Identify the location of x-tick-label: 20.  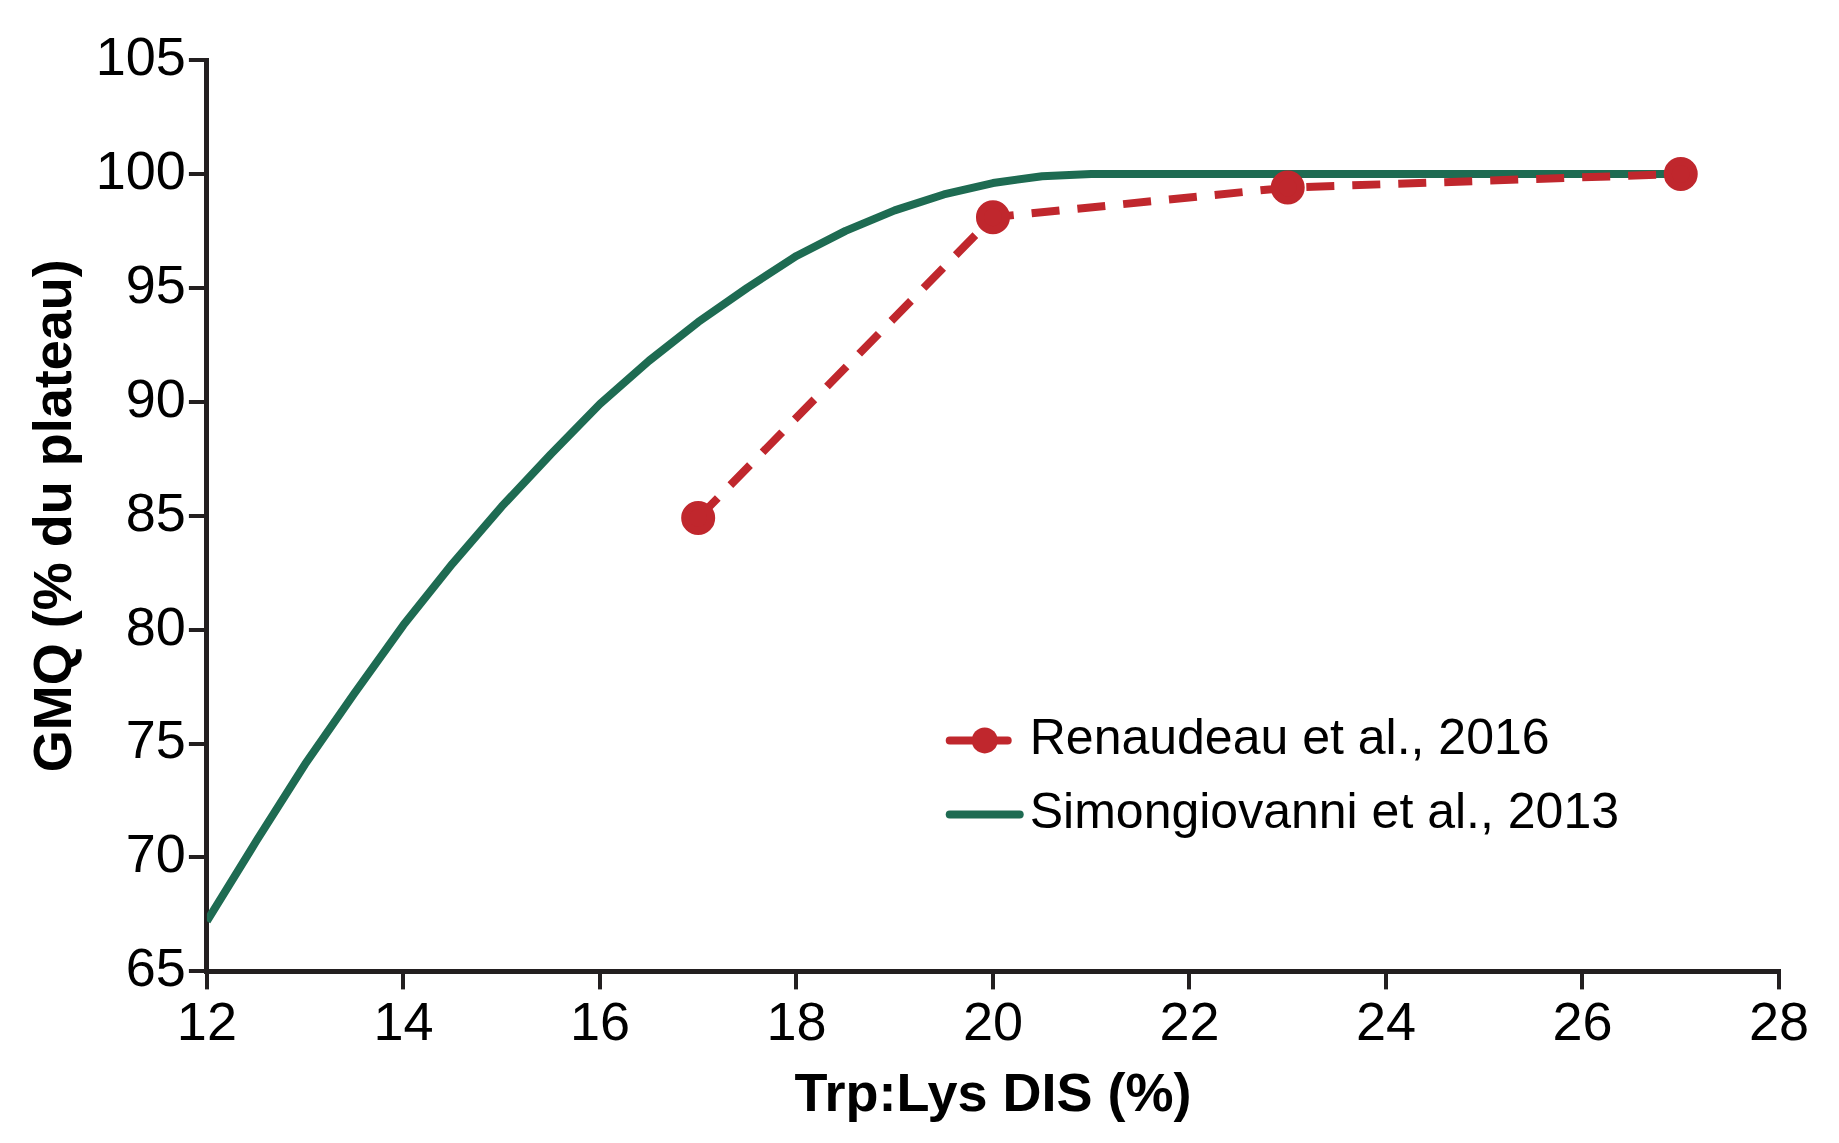
(992, 1020).